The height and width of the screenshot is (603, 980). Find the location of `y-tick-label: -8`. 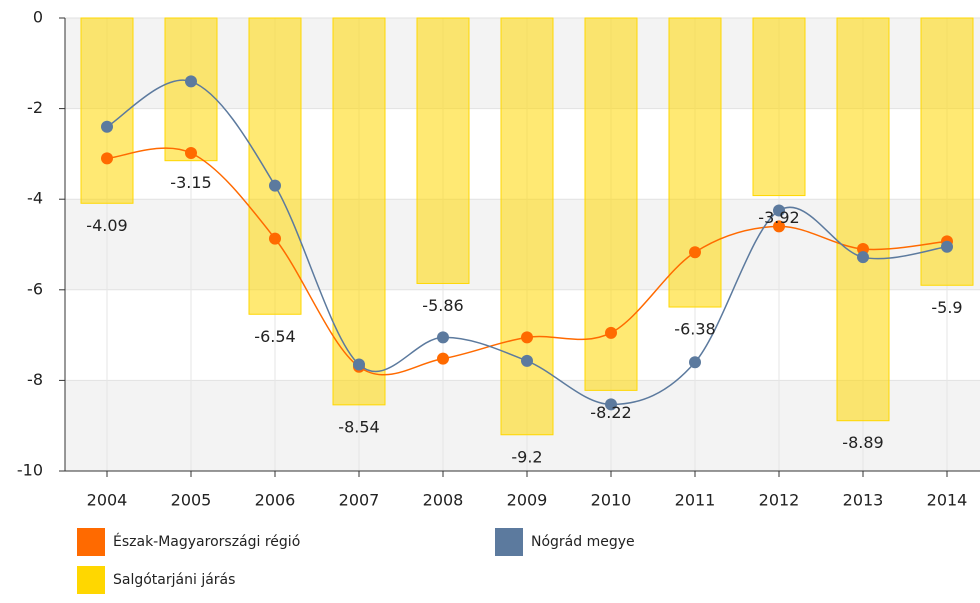

y-tick-label: -8 is located at coordinates (35, 379).